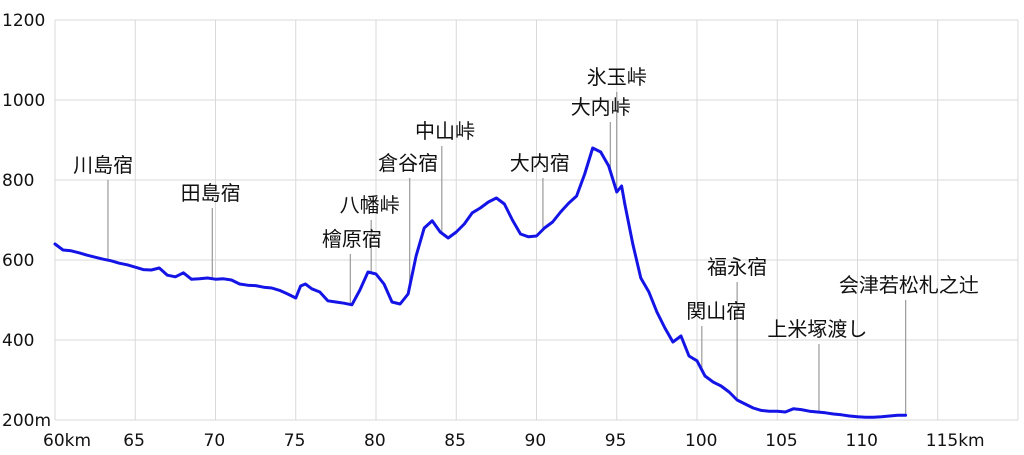  I want to click on x-tick-label: 100, so click(701, 441).